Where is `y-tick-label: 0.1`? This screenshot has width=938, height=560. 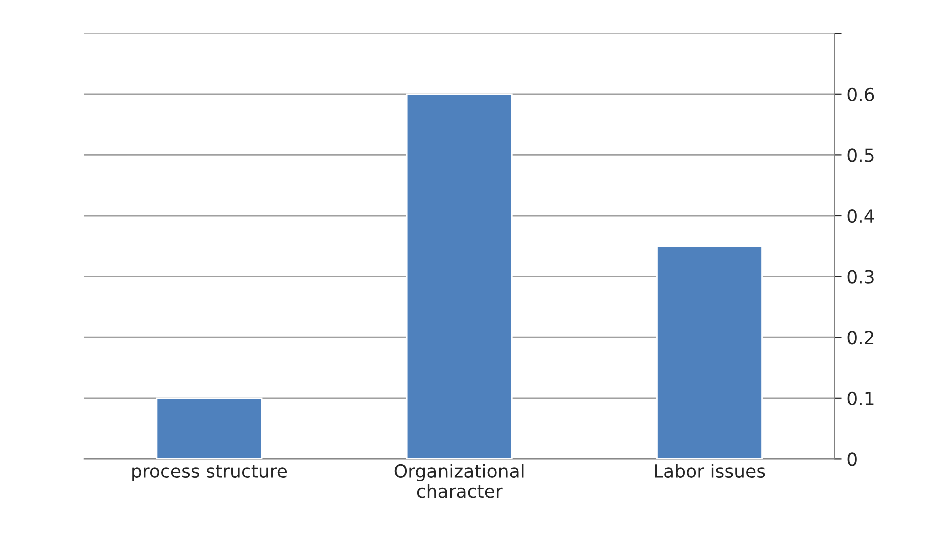 y-tick-label: 0.1 is located at coordinates (861, 399).